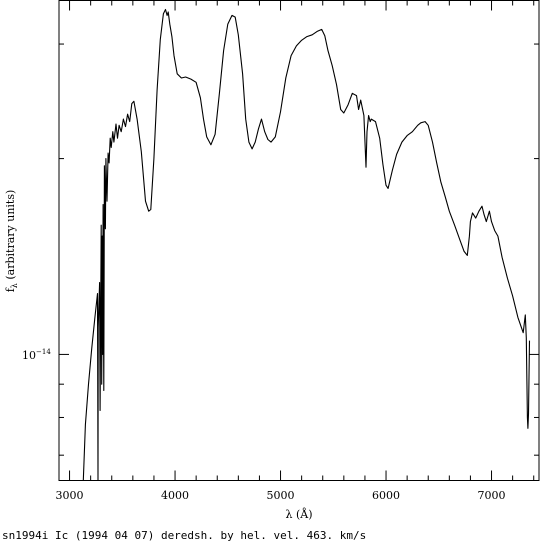 The width and height of the screenshot is (540, 544). What do you see at coordinates (175, 495) in the screenshot?
I see `x-tick-label: 4000` at bounding box center [175, 495].